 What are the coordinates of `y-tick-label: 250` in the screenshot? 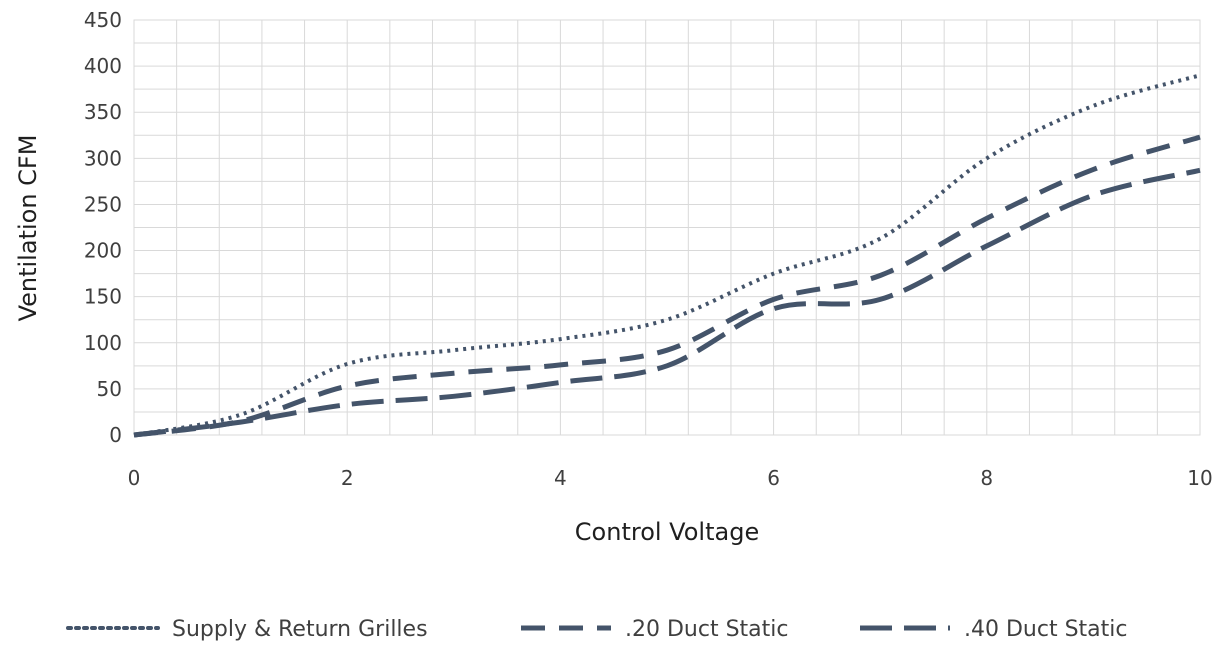 It's located at (103, 204).